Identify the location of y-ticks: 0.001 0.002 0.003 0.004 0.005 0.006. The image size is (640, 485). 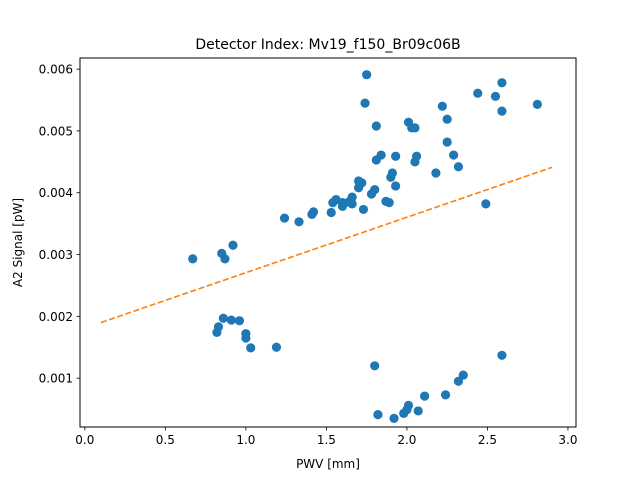
(59, 224).